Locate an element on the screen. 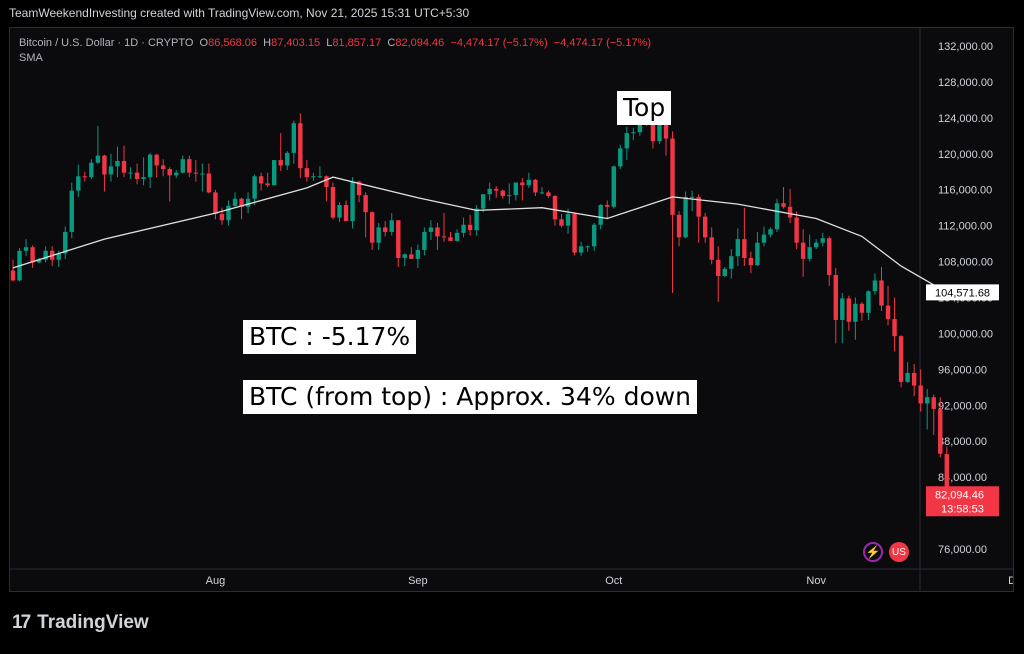 This screenshot has width=1024, height=654. change-value-2: −4,474.17 (−5.17%) is located at coordinates (602, 43).